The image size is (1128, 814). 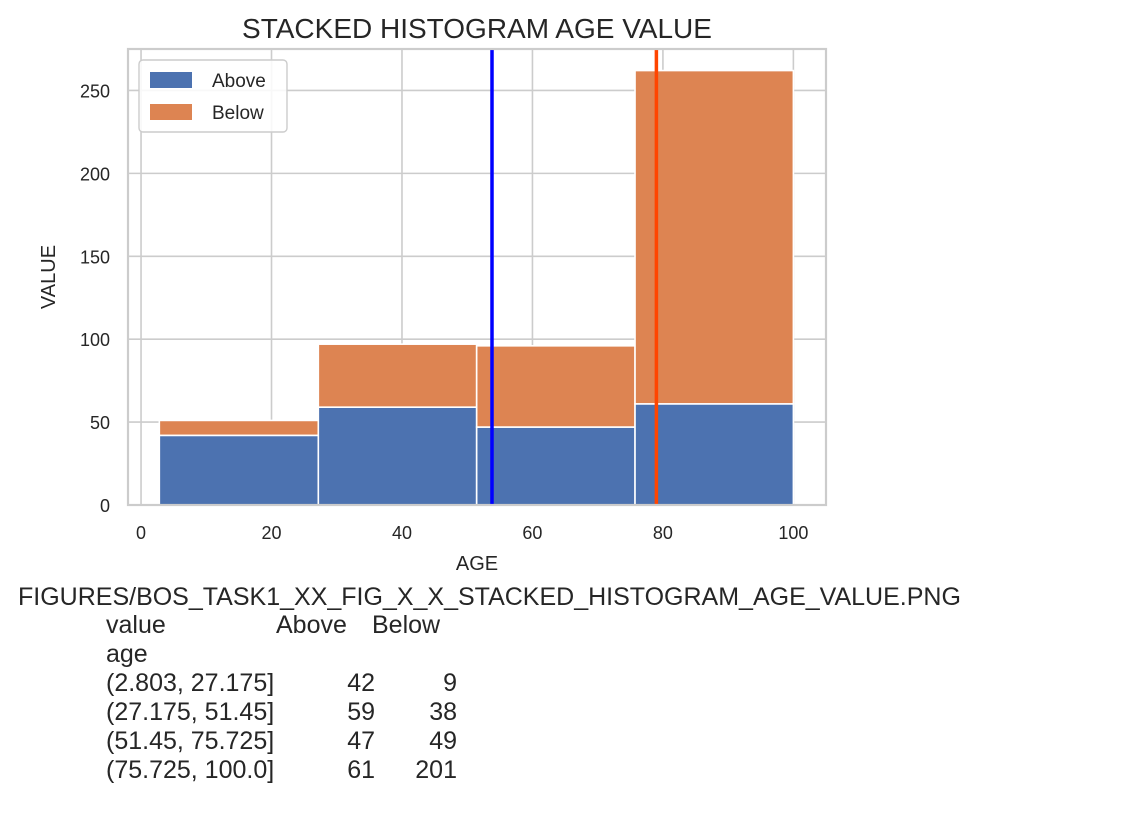 I want to click on table-row-label: (75.725, 100.0], so click(x=190, y=770).